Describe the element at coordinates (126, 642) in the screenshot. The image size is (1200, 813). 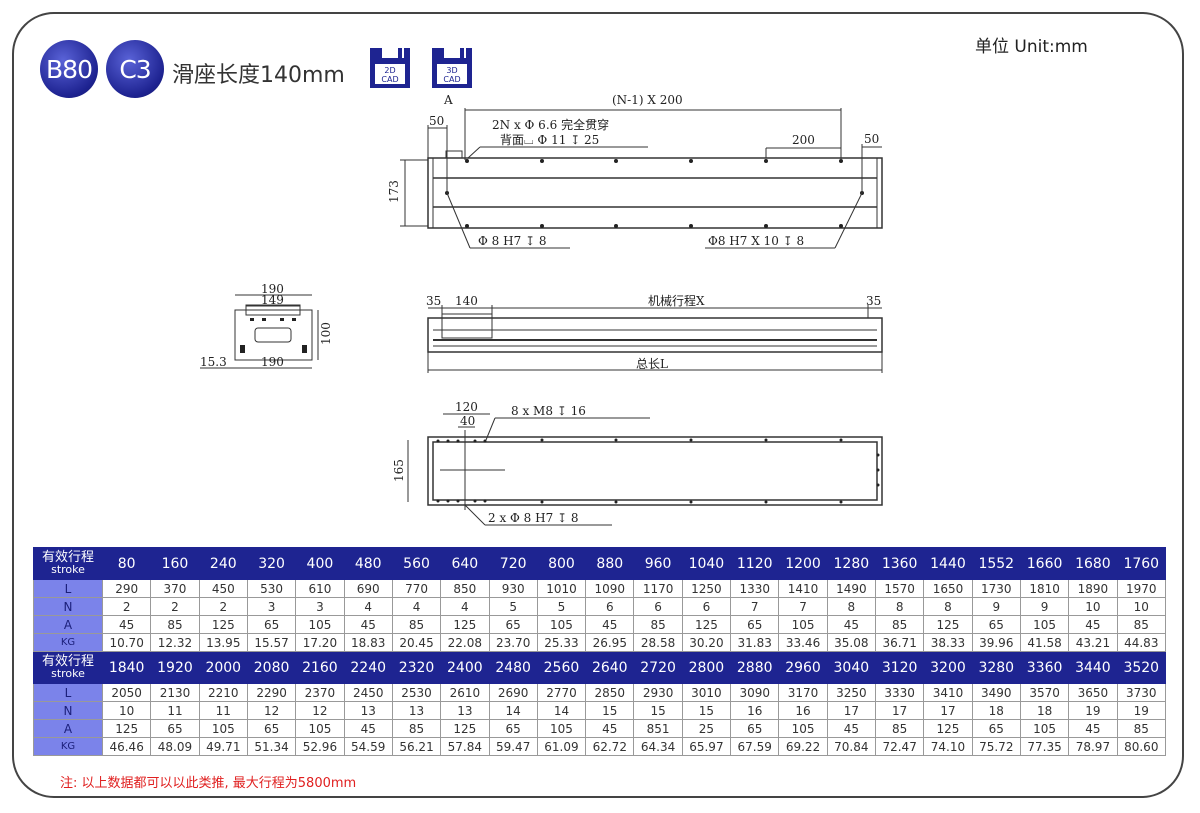
I see `table-cell: 10.70` at that location.